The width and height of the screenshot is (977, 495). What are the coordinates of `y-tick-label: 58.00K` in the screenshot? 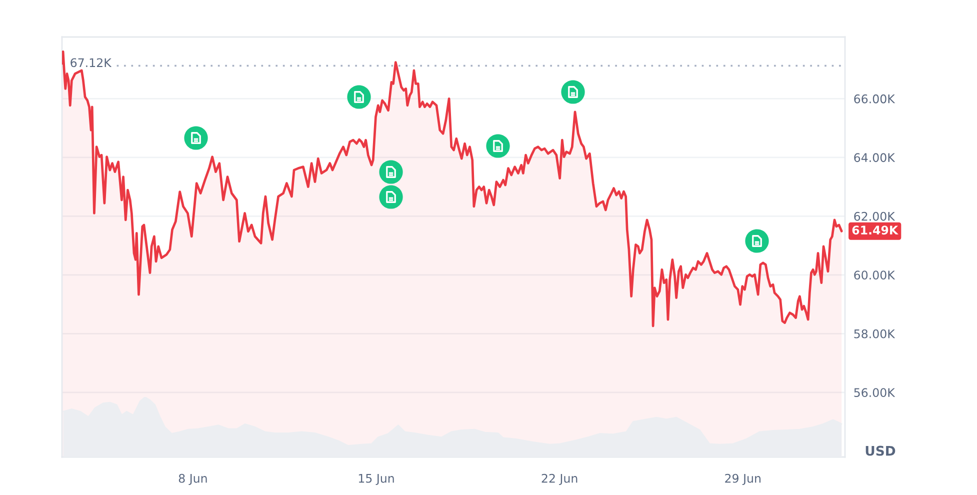 It's located at (875, 333).